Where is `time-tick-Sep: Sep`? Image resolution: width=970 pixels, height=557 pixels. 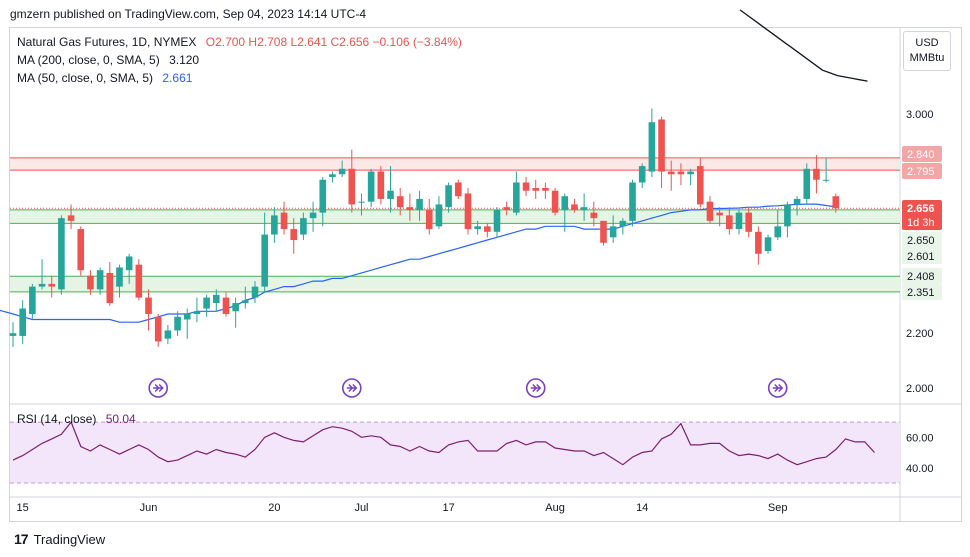
time-tick-Sep: Sep is located at coordinates (778, 508).